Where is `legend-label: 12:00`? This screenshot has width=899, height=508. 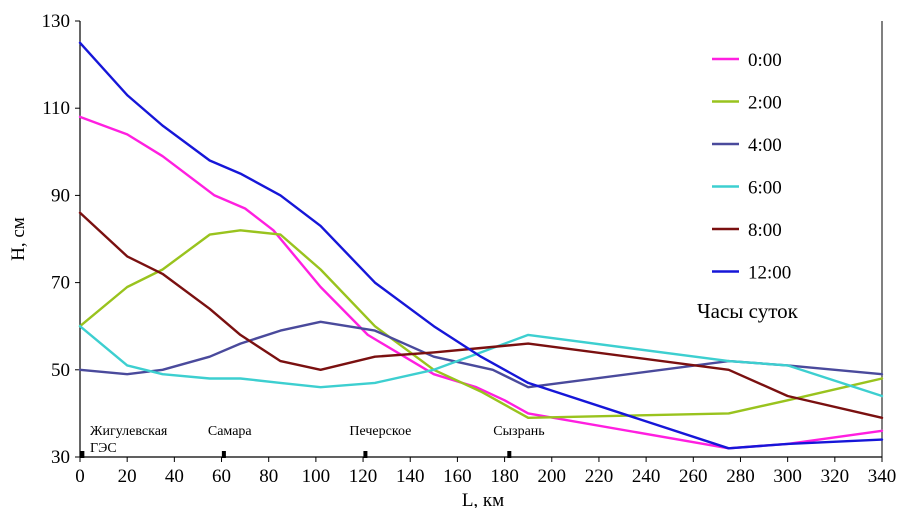
legend-label: 12:00 is located at coordinates (769, 273).